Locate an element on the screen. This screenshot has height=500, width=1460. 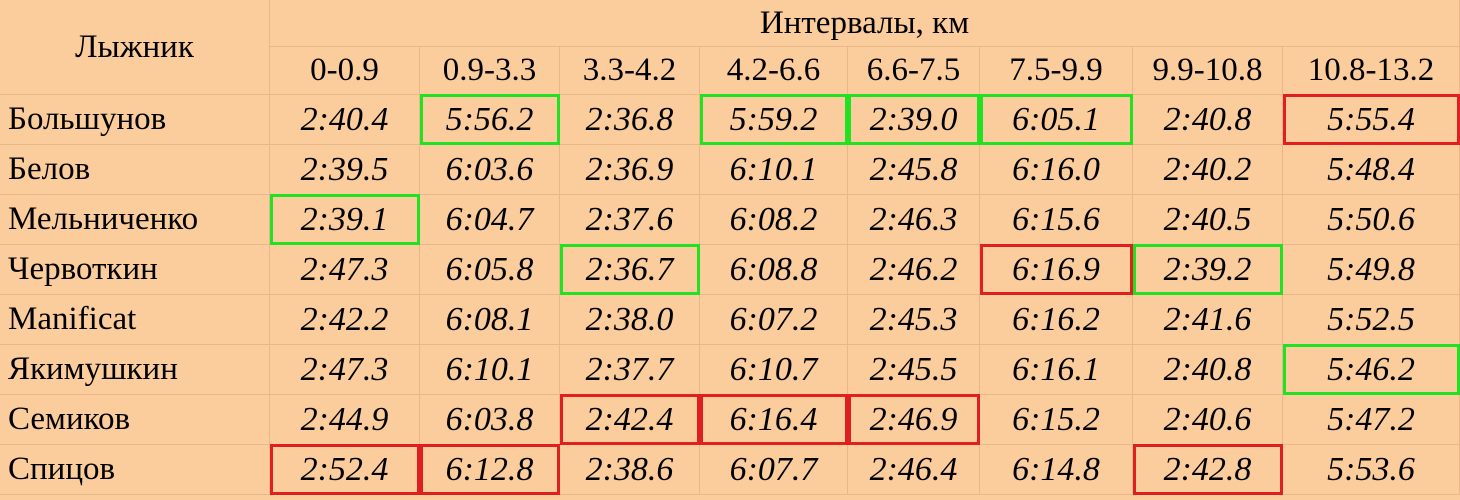
skier-name: Мельниченко is located at coordinates (135, 220).